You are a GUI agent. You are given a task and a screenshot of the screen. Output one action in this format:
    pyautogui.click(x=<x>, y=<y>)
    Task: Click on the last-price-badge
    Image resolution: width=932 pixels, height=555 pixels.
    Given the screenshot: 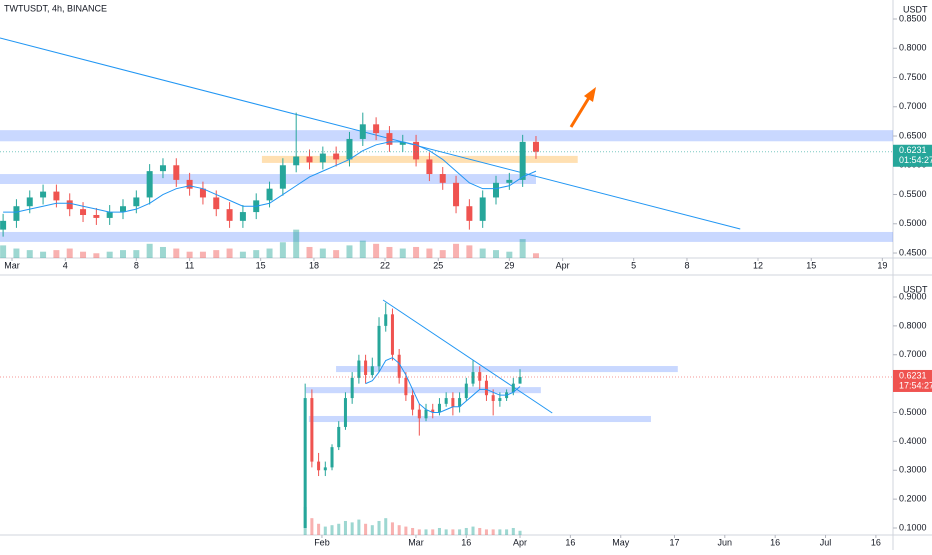 What is the action you would take?
    pyautogui.click(x=912, y=155)
    